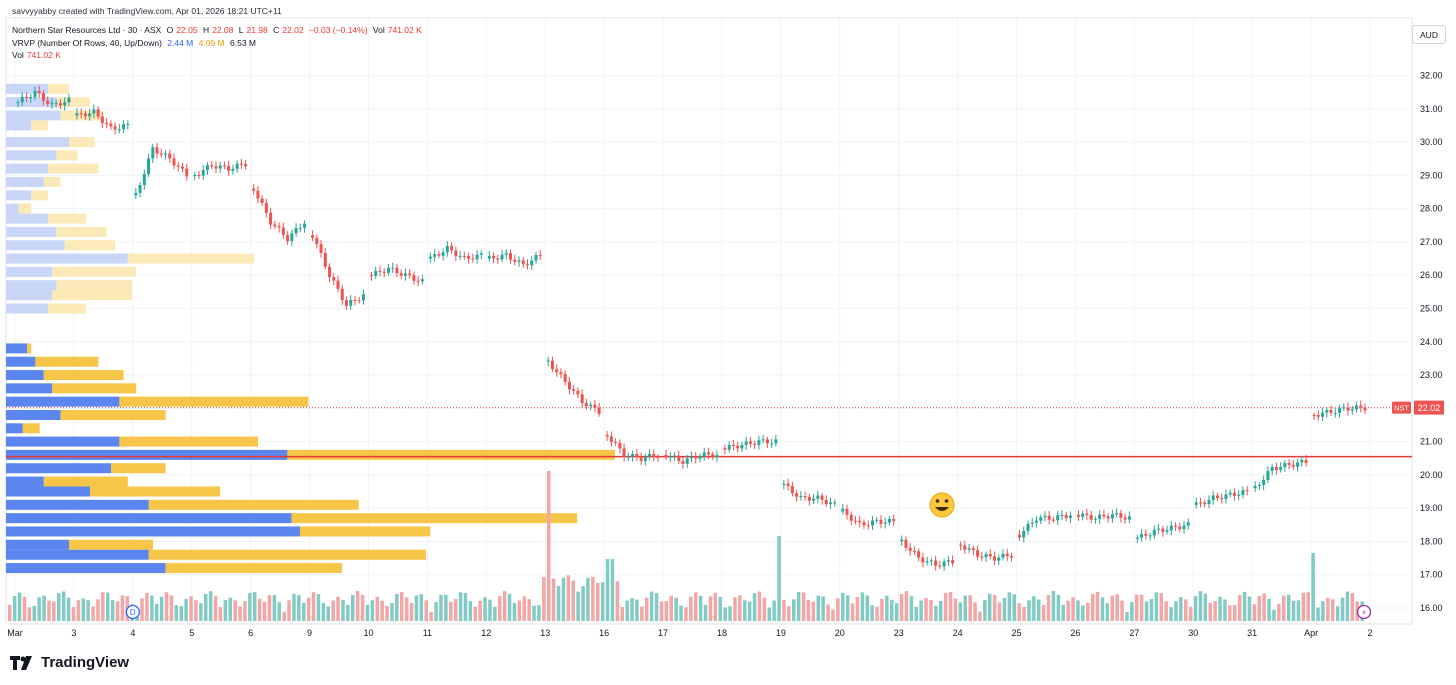  Describe the element at coordinates (1431, 608) in the screenshot. I see `y-tick-label: 16.00` at that location.